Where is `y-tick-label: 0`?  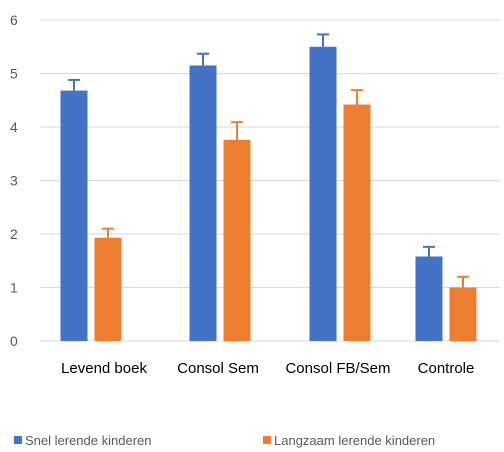
y-tick-label: 0 is located at coordinates (14, 341).